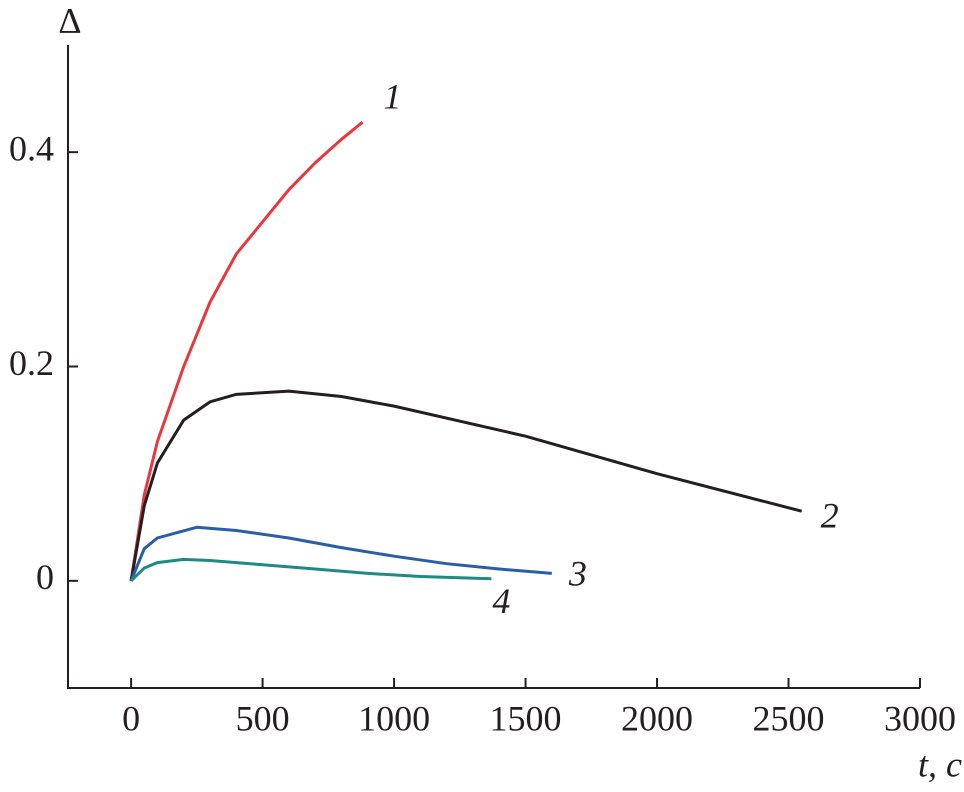 The width and height of the screenshot is (964, 792). What do you see at coordinates (657, 718) in the screenshot?
I see `x-tick-label: 2000` at bounding box center [657, 718].